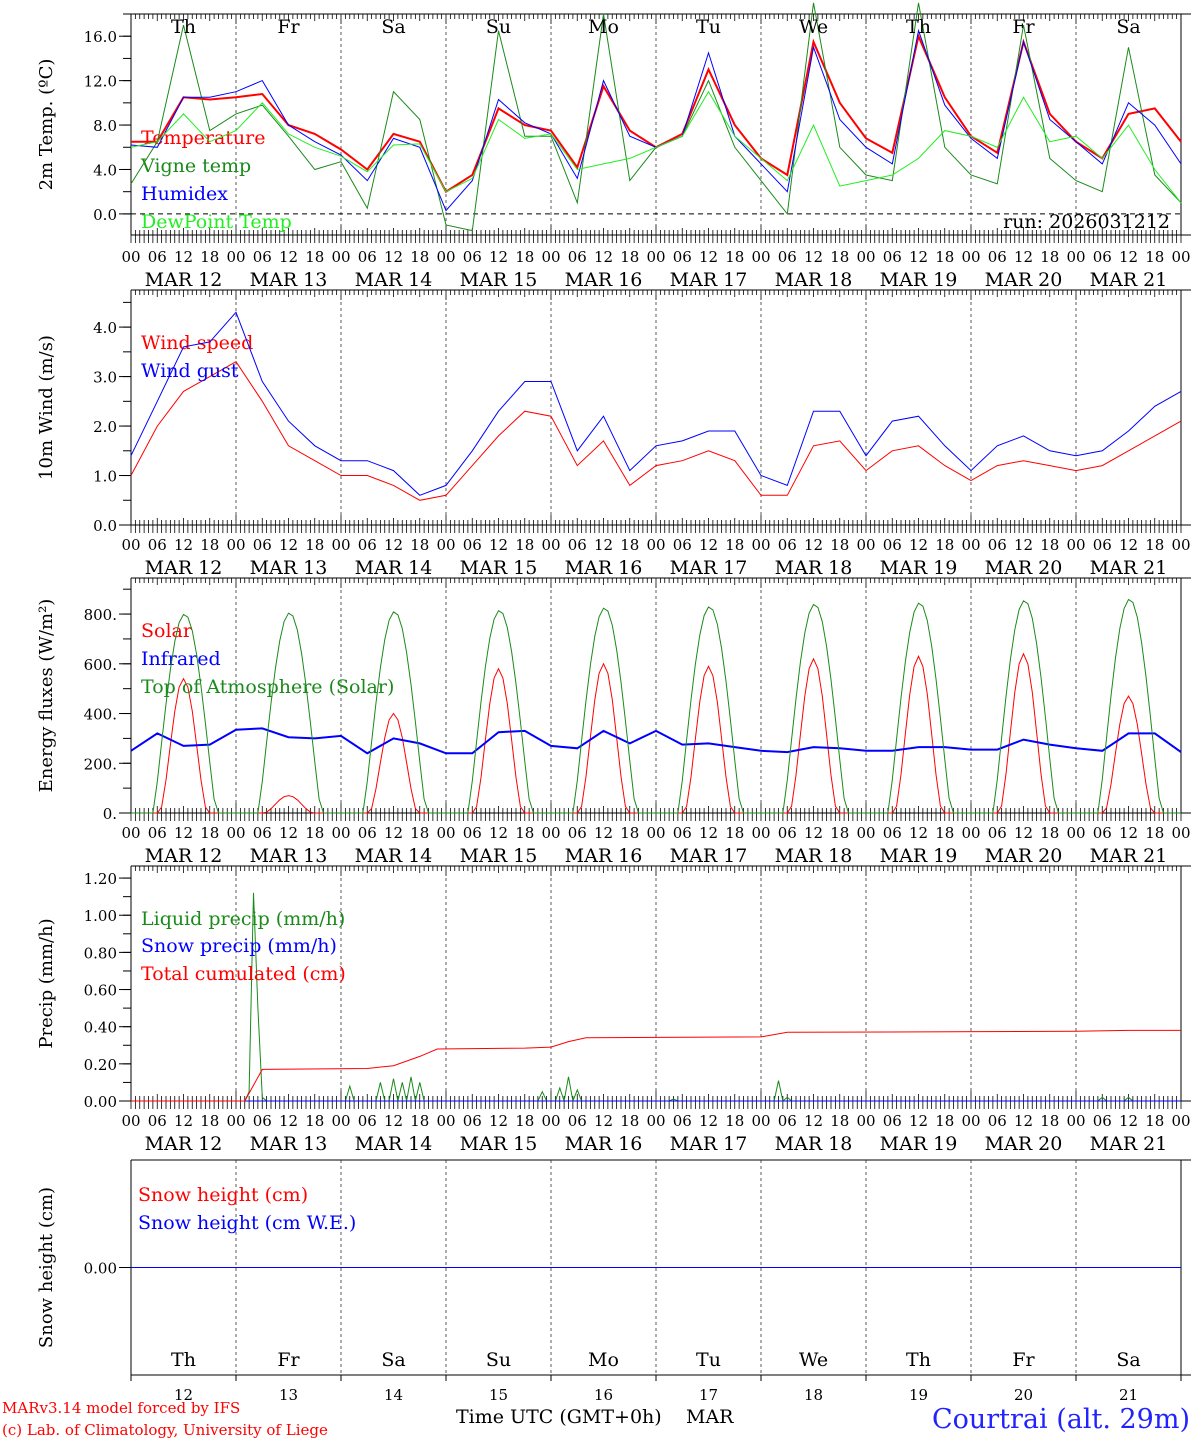 The image size is (1194, 1440). I want to click on run-label: run: 2026031212, so click(1086, 222).